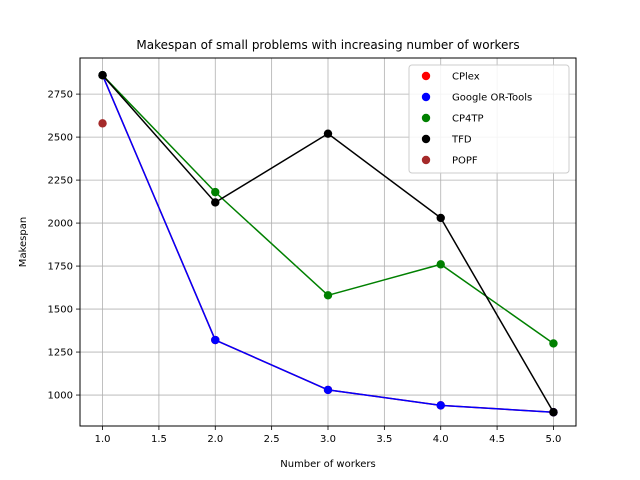 The width and height of the screenshot is (640, 480). I want to click on legend-label-cplex: CPlex, so click(466, 77).